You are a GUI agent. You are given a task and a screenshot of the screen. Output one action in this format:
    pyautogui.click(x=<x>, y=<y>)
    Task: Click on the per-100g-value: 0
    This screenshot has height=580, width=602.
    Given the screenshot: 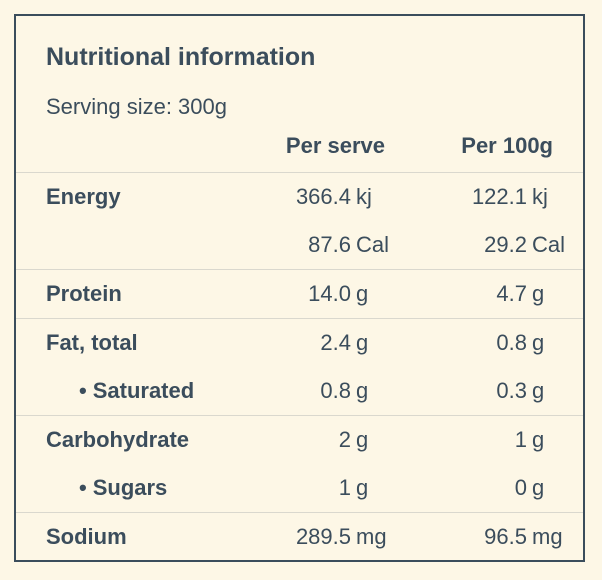 What is the action you would take?
    pyautogui.click(x=520, y=487)
    